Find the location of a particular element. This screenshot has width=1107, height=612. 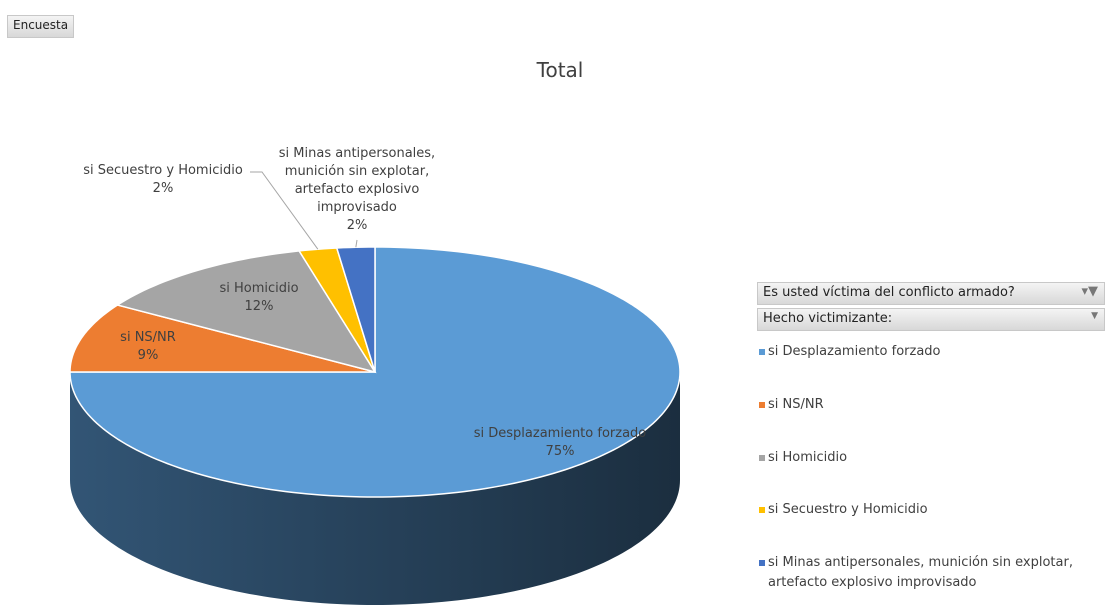

legend-label: si Secuestro y Homicidio is located at coordinates (848, 509).